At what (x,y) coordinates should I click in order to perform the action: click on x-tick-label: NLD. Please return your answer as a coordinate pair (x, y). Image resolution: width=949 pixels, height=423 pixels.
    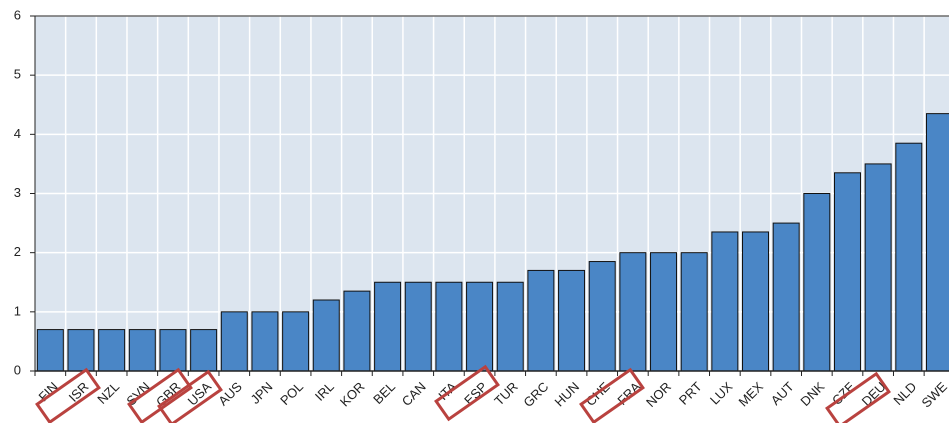
    Looking at the image, I should click on (904, 393).